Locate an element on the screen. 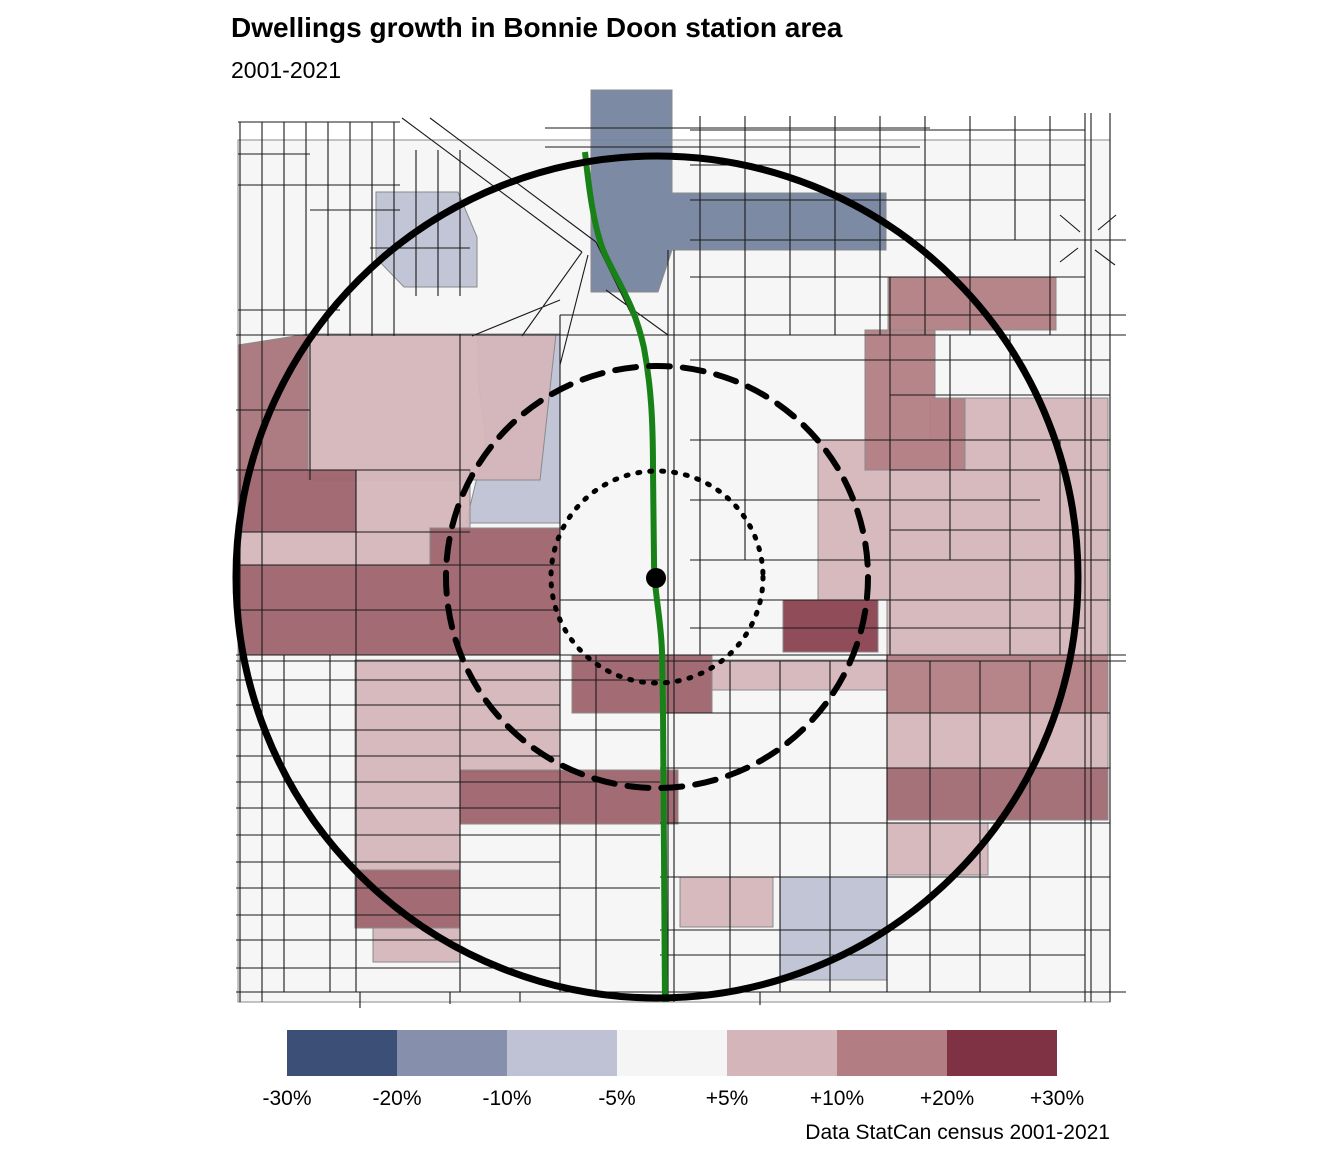 The image size is (1344, 1152). legend-label-4: +5% is located at coordinates (727, 1098).